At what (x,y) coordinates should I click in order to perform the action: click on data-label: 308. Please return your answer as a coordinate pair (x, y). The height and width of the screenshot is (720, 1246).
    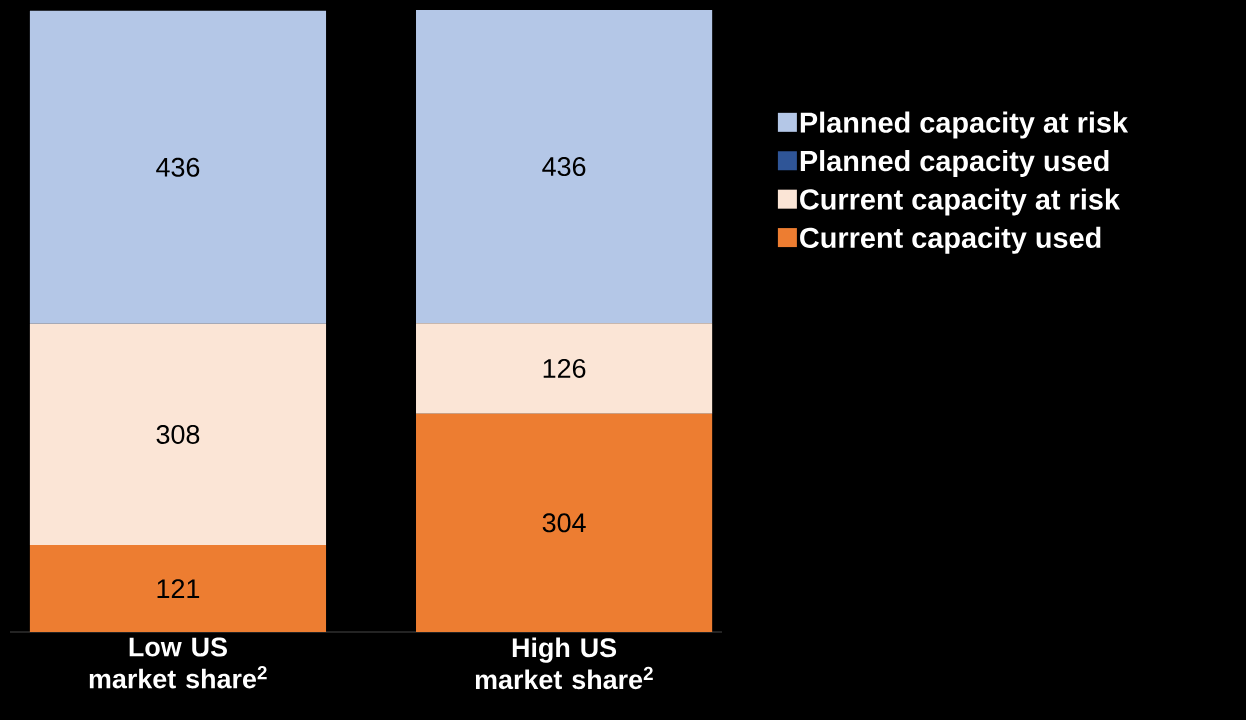
    Looking at the image, I should click on (178, 434).